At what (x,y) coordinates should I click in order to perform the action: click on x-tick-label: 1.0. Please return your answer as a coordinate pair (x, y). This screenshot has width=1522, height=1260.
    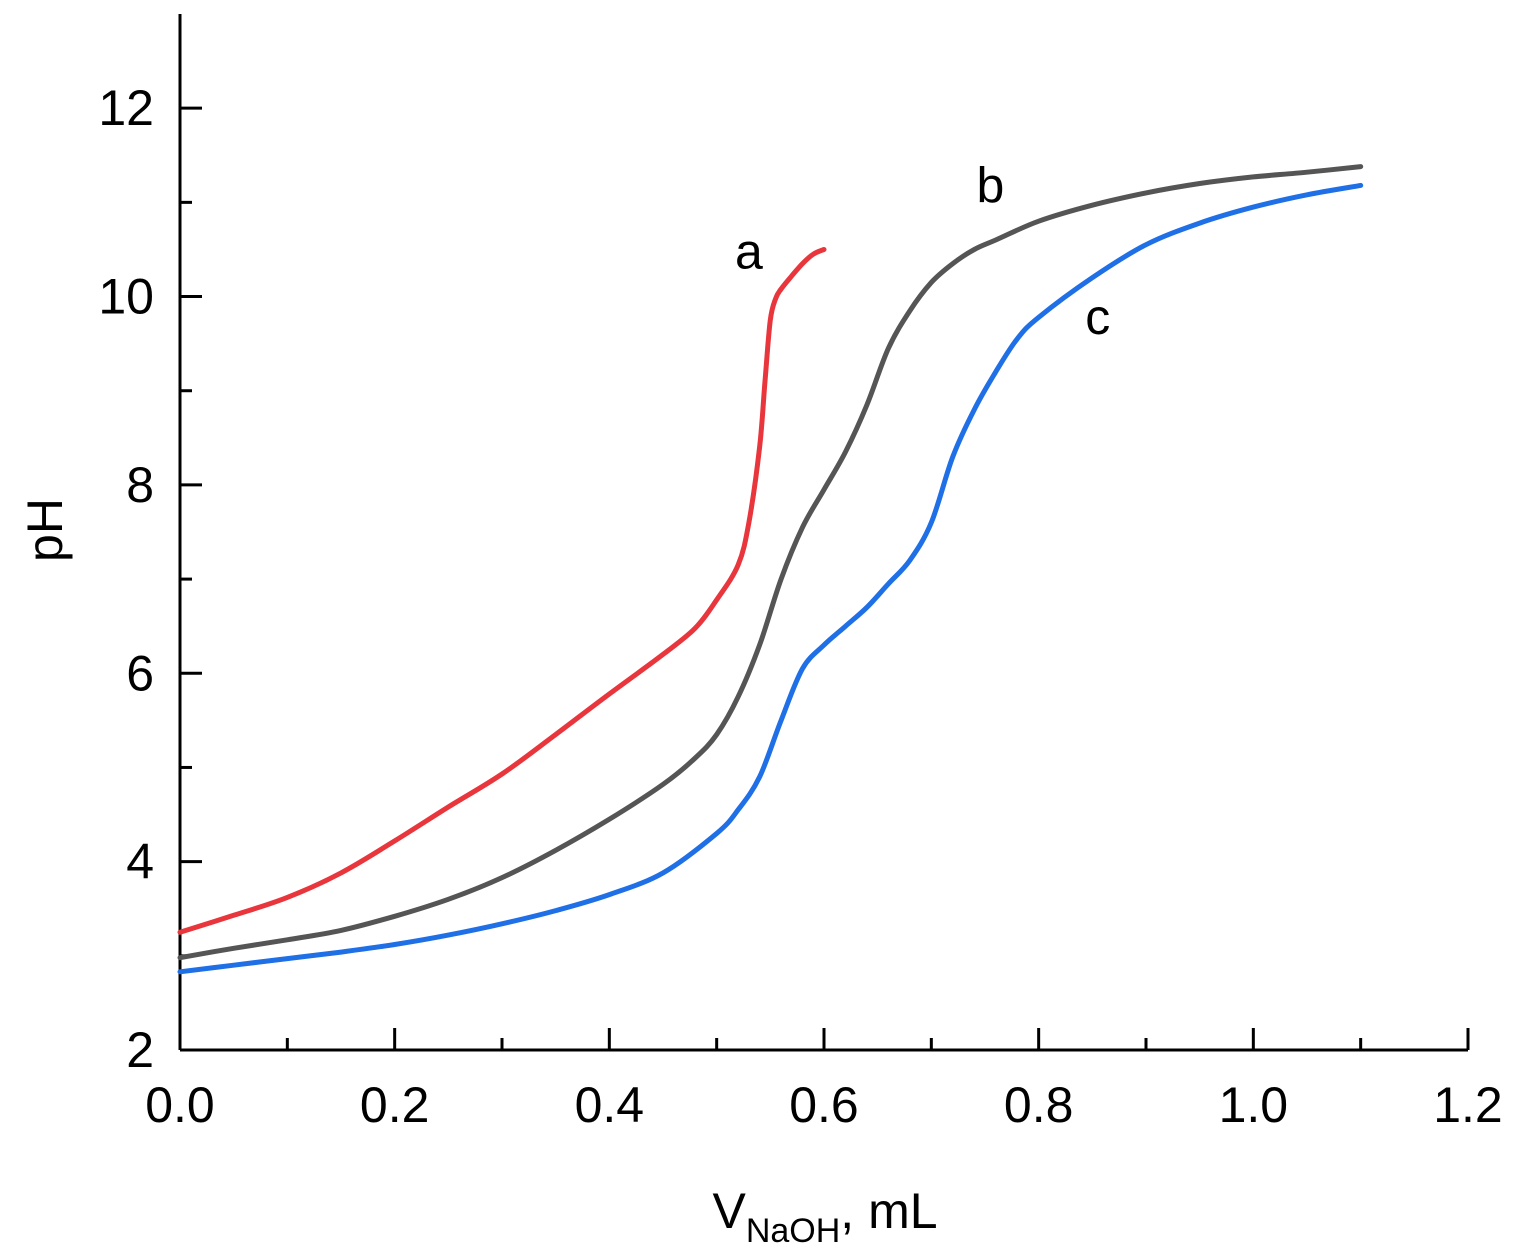
    Looking at the image, I should click on (1254, 1105).